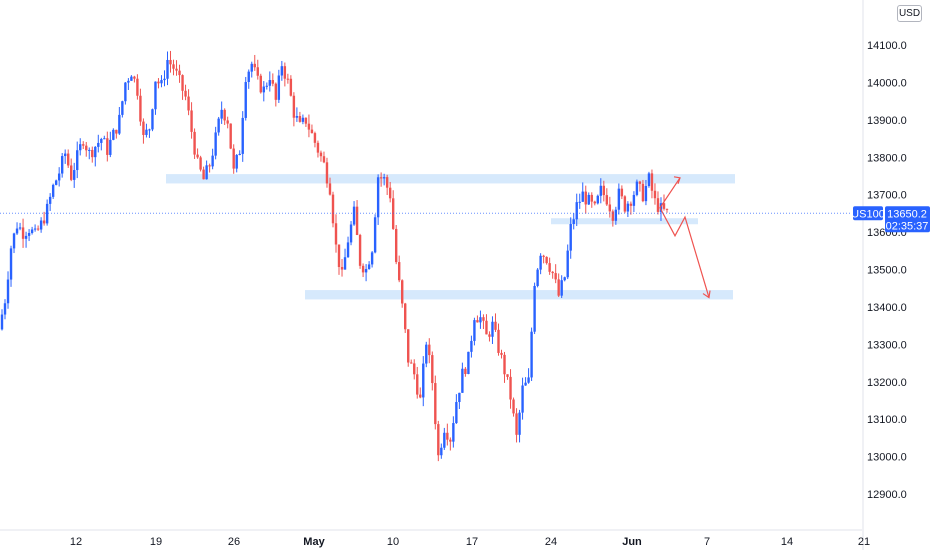 Image resolution: width=932 pixels, height=550 pixels. Describe the element at coordinates (868, 213) in the screenshot. I see `symbol-badge: US100` at that location.